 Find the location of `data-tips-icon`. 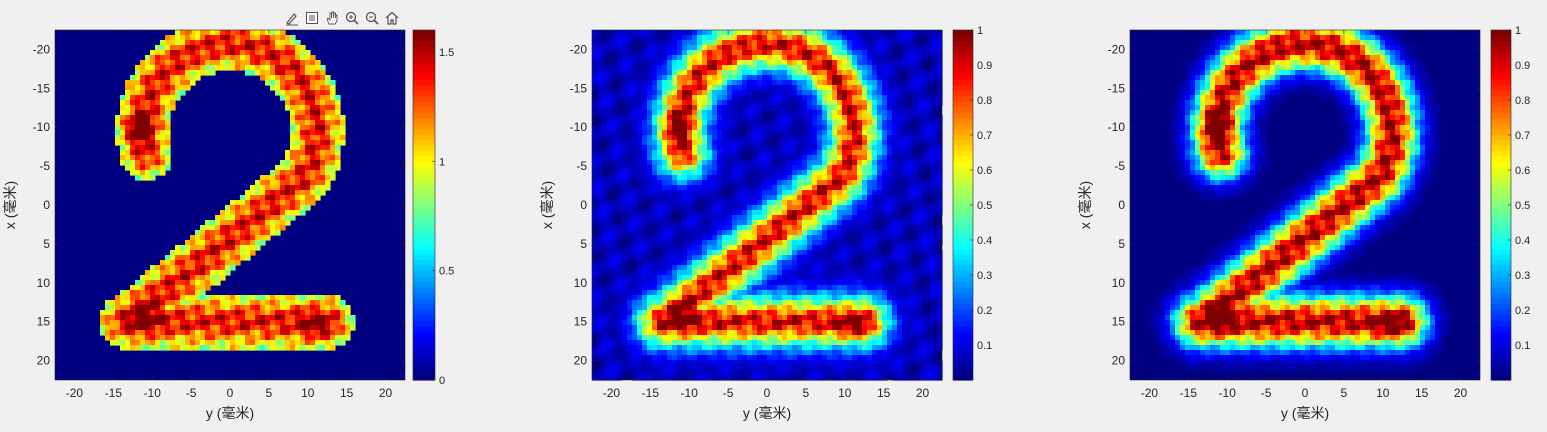

data-tips-icon is located at coordinates (312, 18).